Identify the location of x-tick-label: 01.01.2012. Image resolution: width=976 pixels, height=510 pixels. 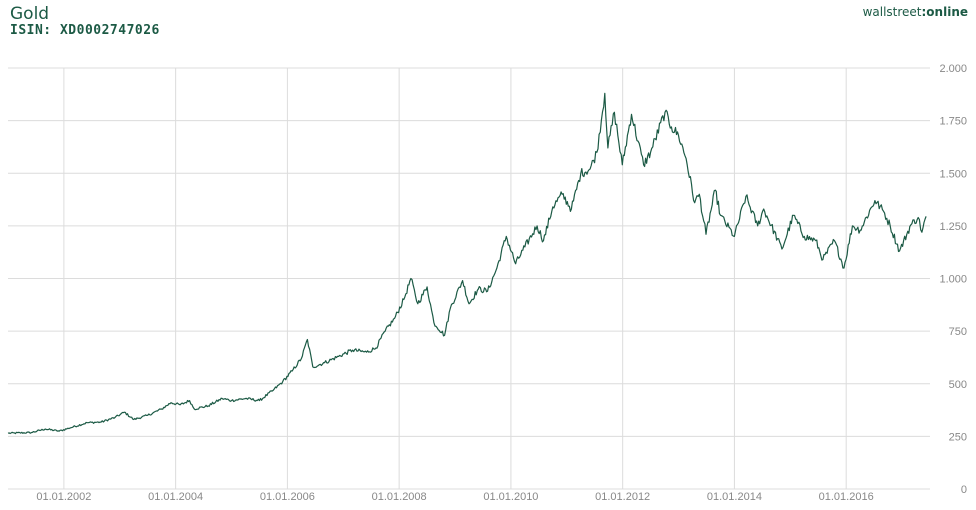
(622, 497).